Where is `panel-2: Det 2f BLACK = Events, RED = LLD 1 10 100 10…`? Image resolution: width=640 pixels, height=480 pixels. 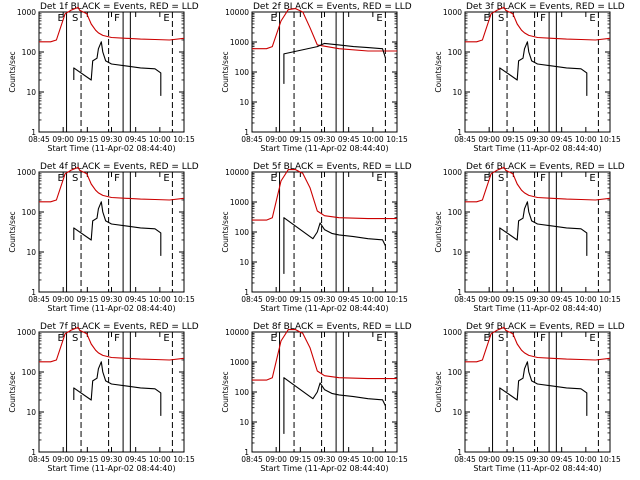
panel-2: Det 2f BLACK = Events, RED = LLD 1 10 100 10… is located at coordinates (316, 77).